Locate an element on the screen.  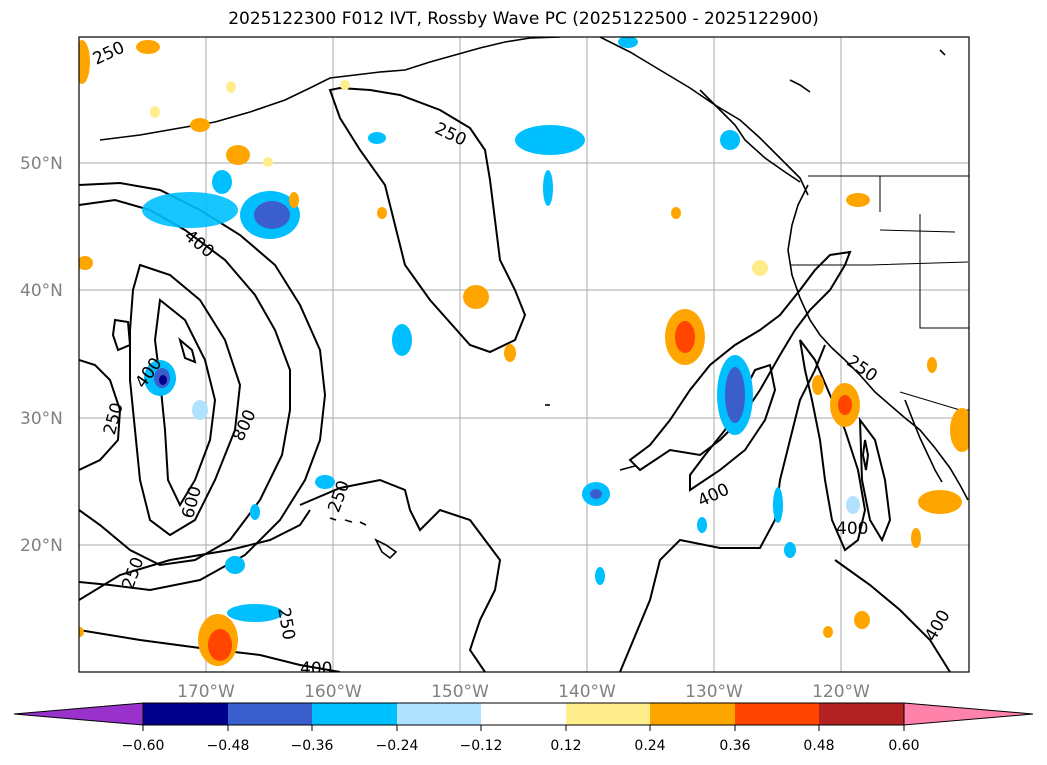
colorbar-extend-right is located at coordinates (968, 714).